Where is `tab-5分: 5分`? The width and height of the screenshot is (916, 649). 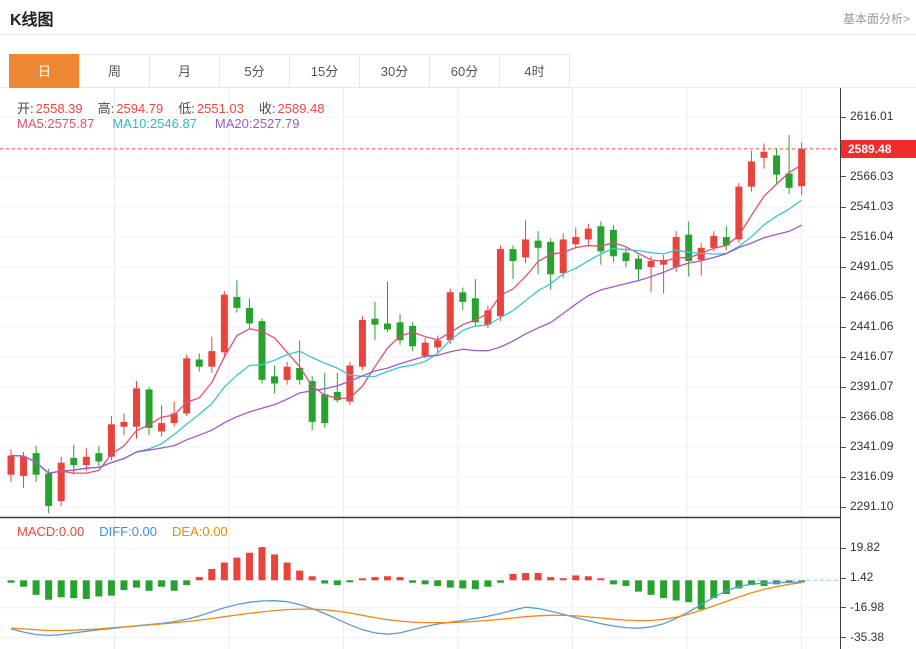
tab-5分: 5分 is located at coordinates (254, 71).